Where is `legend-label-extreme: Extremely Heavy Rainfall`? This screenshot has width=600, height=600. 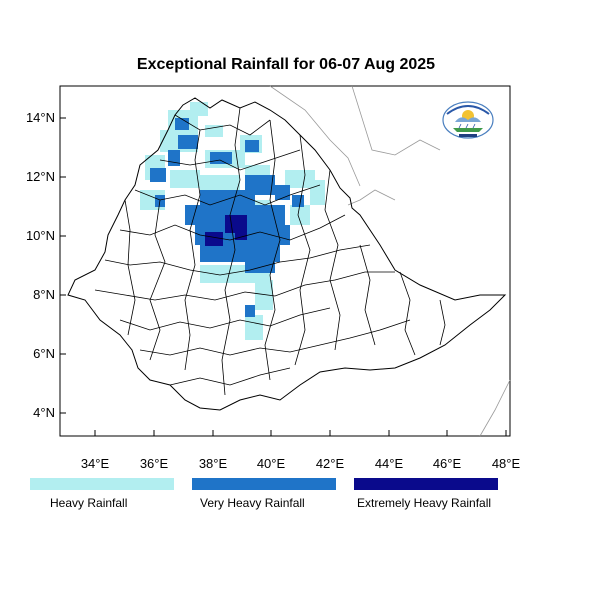
legend-label-extreme: Extremely Heavy Rainfall is located at coordinates (424, 503).